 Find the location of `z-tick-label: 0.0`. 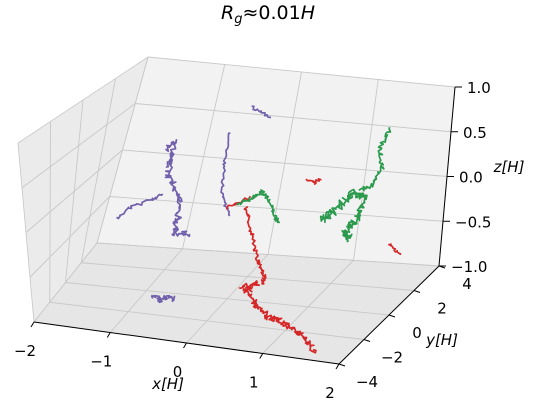

z-tick-label: 0.0 is located at coordinates (471, 178).